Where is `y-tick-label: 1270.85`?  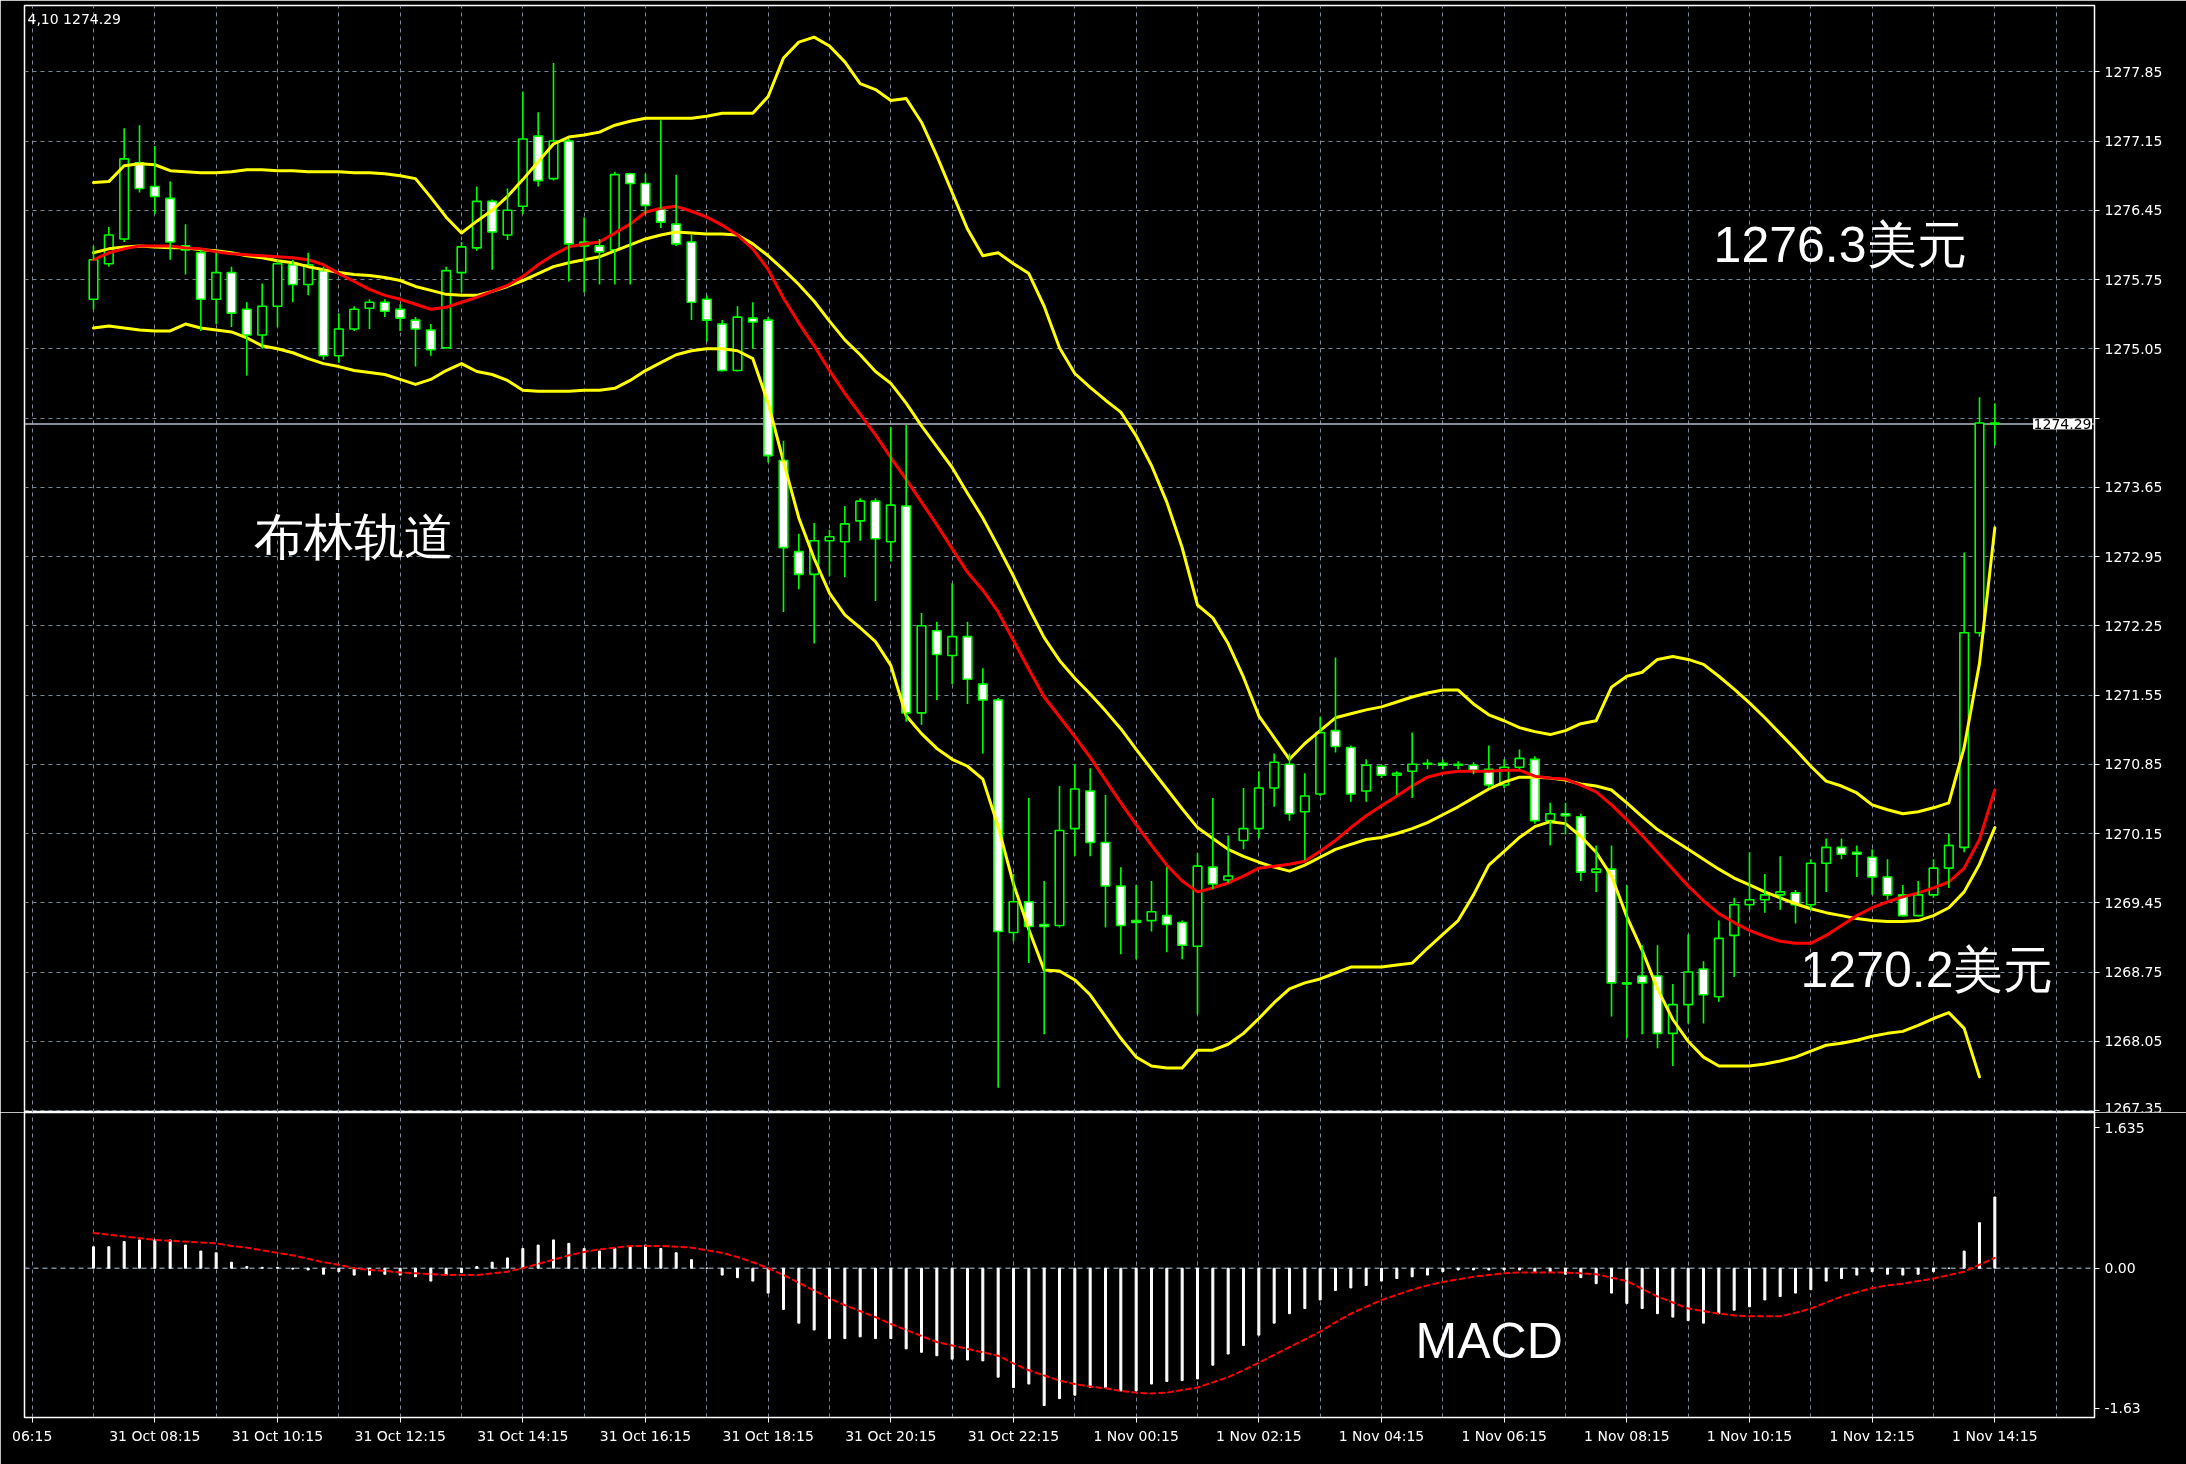 y-tick-label: 1270.85 is located at coordinates (2133, 764).